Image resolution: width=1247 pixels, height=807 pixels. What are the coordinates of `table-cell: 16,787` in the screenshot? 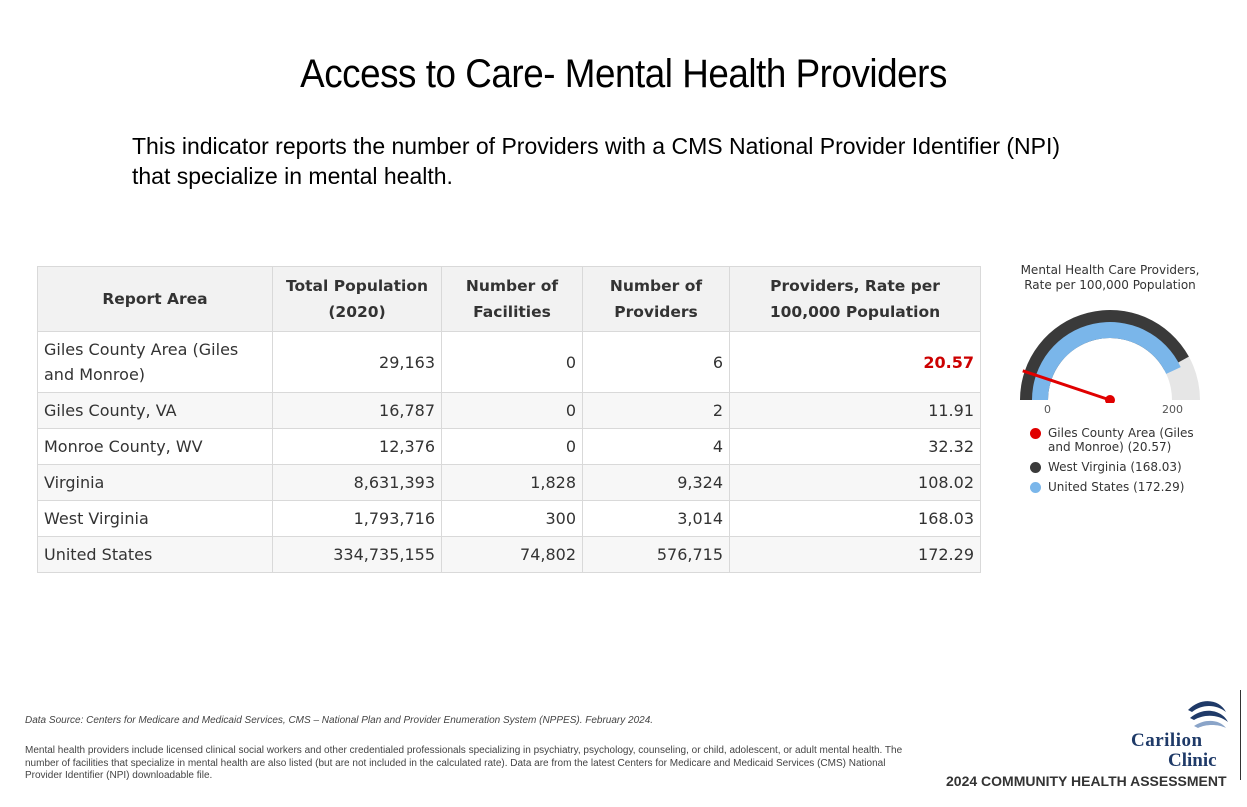 It's located at (357, 410).